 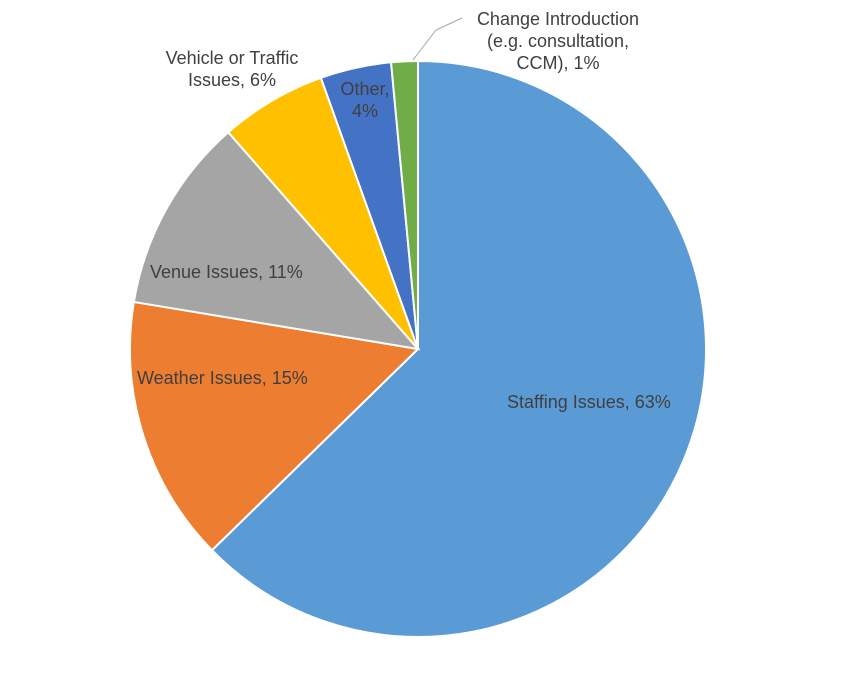 What do you see at coordinates (404, 204) in the screenshot?
I see `pie-slice-change-introduction-e-g-consultation-ccm` at bounding box center [404, 204].